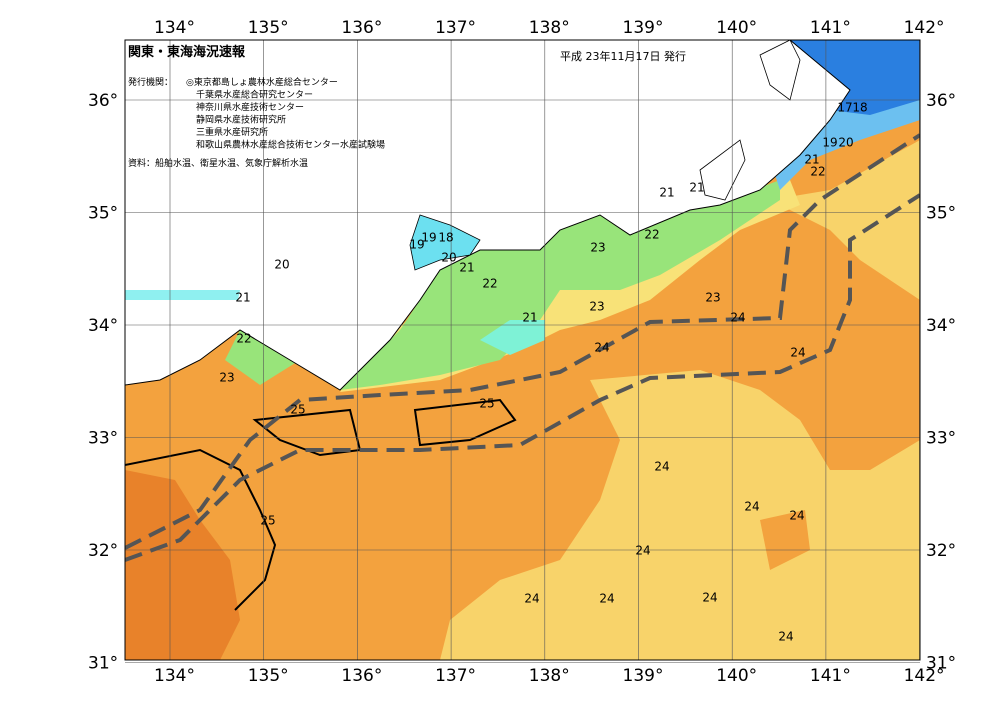 This screenshot has height=709, width=1002. I want to click on issuer: 和歌山県農林水産総合技術センター水産試験場, so click(290, 145).